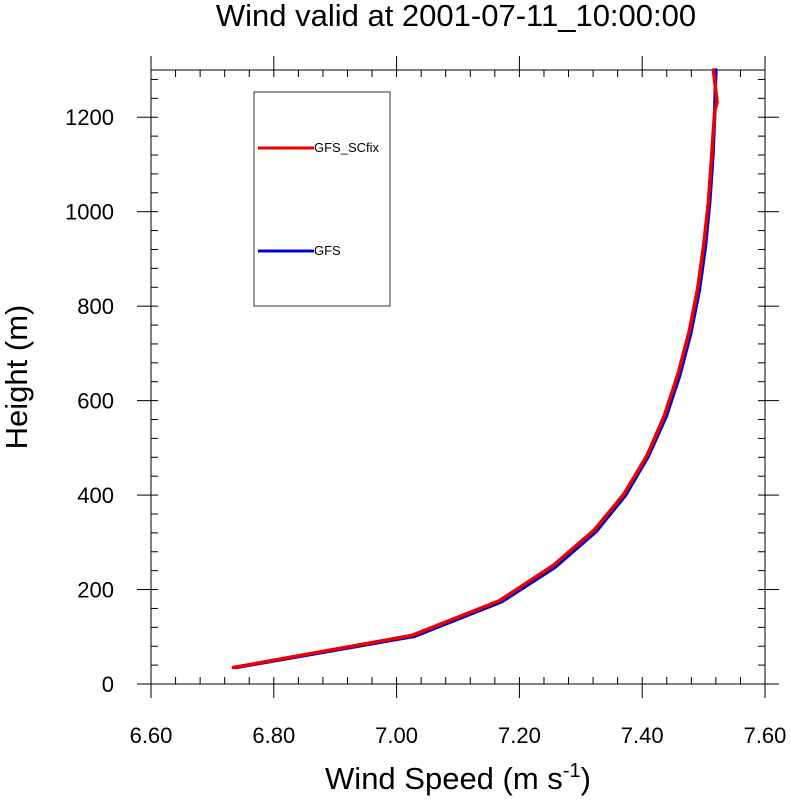 The height and width of the screenshot is (800, 791). Describe the element at coordinates (95, 306) in the screenshot. I see `y-tick-label: 800` at that location.